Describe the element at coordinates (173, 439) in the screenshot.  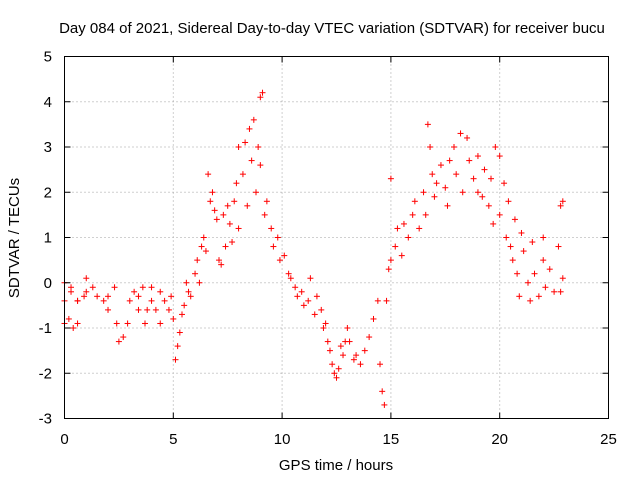
I see `x-tick-label: 5` at that location.